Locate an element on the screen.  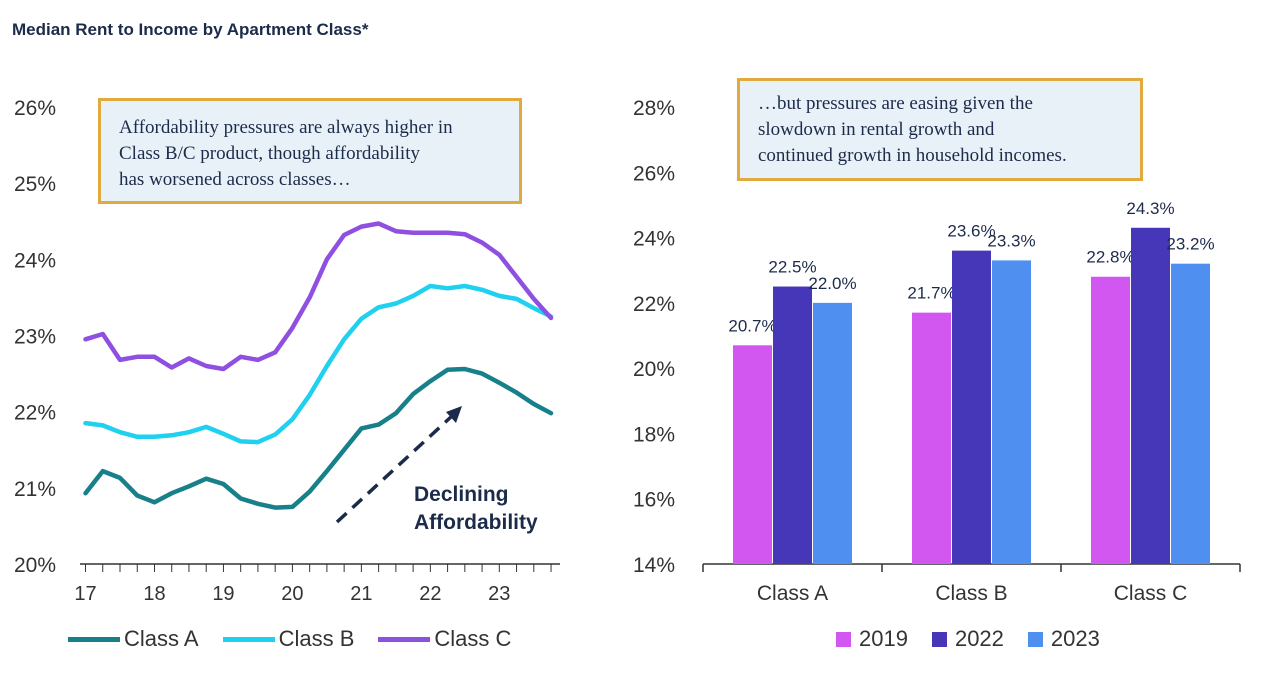
bar-data-label: 22.0% is located at coordinates (832, 283).